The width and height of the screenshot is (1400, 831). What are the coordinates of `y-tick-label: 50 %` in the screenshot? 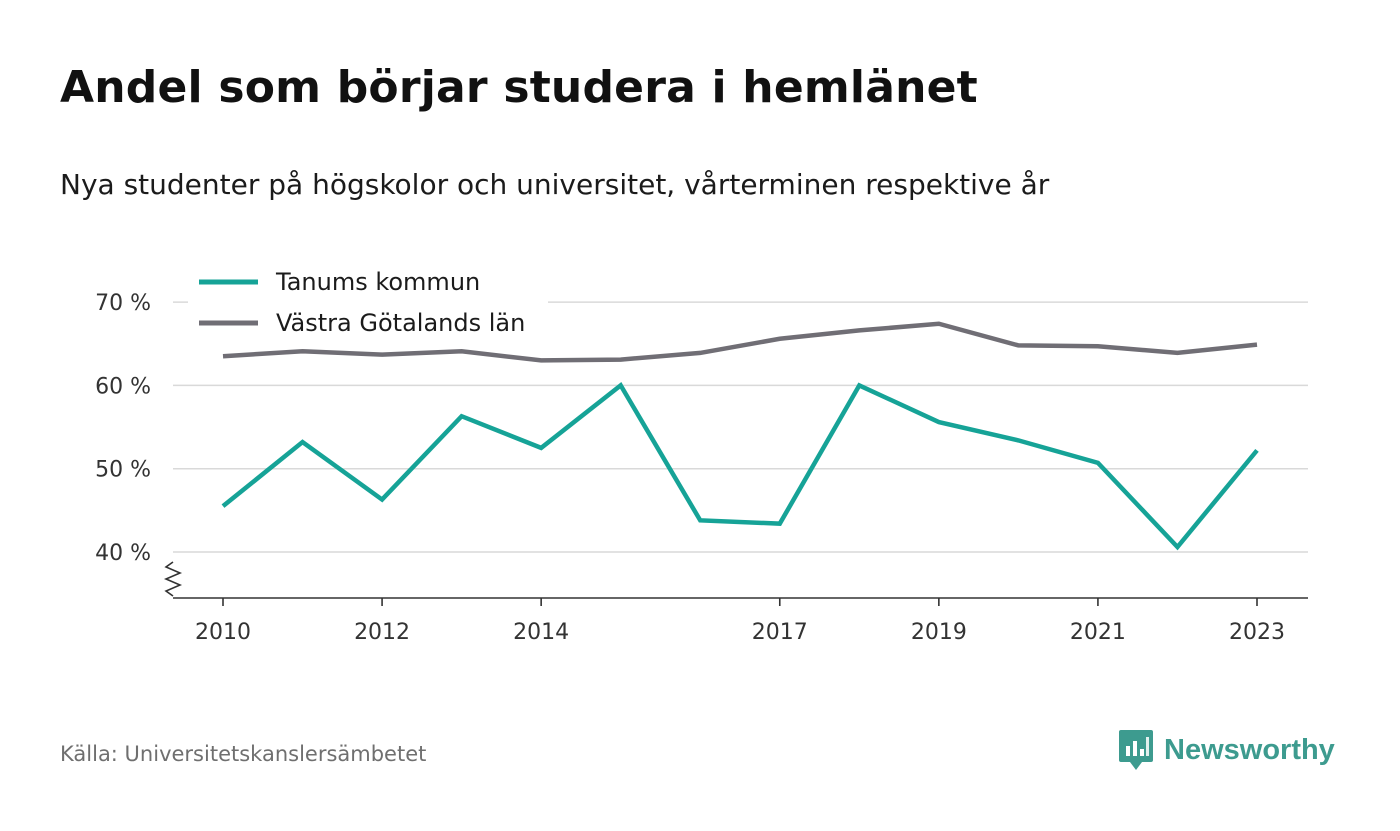 It's located at (123, 470).